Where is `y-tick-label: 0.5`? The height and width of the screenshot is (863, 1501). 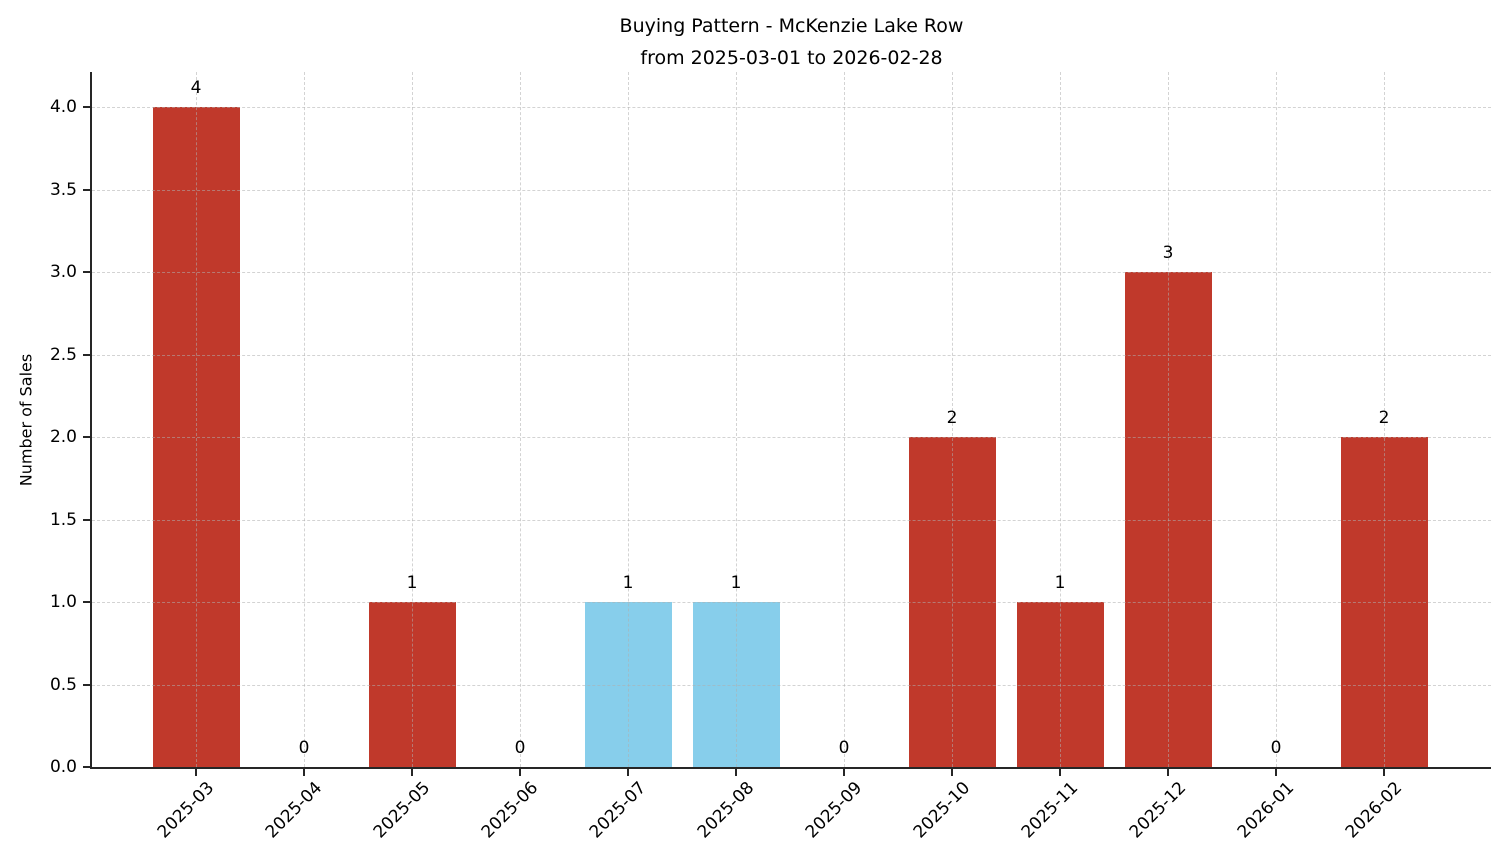
y-tick-label: 0.5 is located at coordinates (63, 684).